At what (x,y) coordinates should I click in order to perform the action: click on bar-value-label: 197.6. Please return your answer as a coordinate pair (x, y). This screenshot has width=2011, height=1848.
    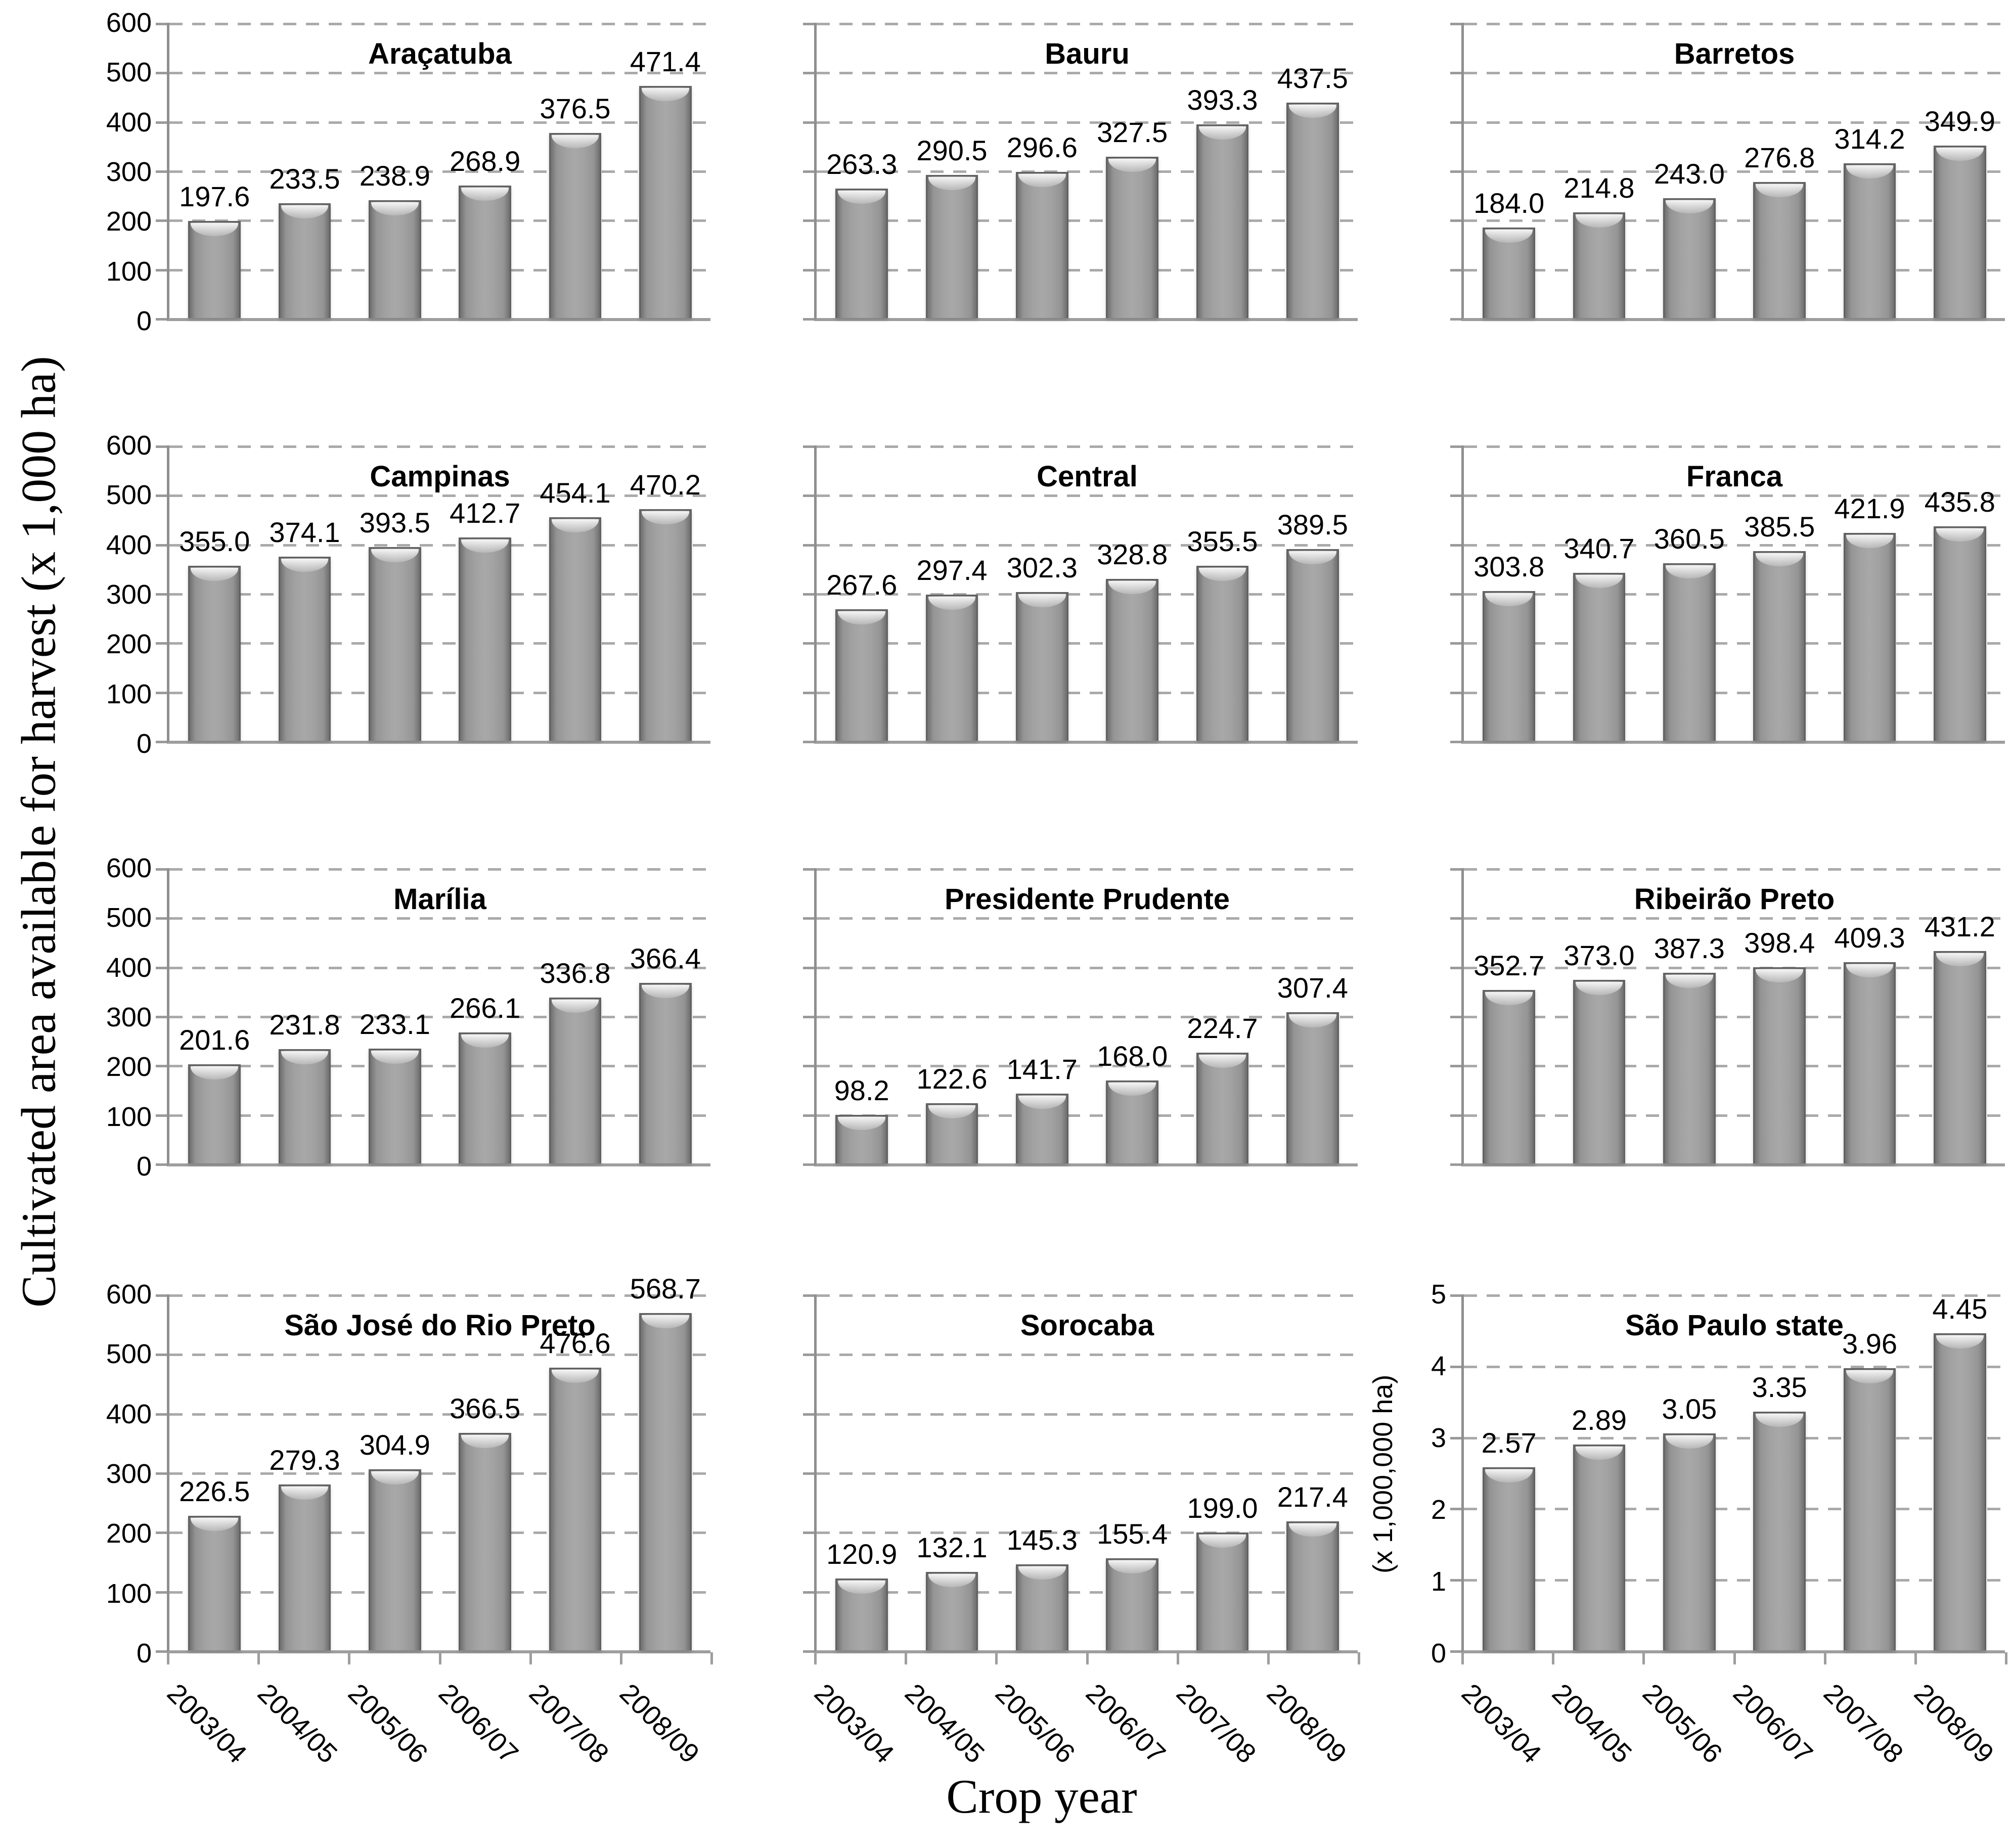
    Looking at the image, I should click on (214, 196).